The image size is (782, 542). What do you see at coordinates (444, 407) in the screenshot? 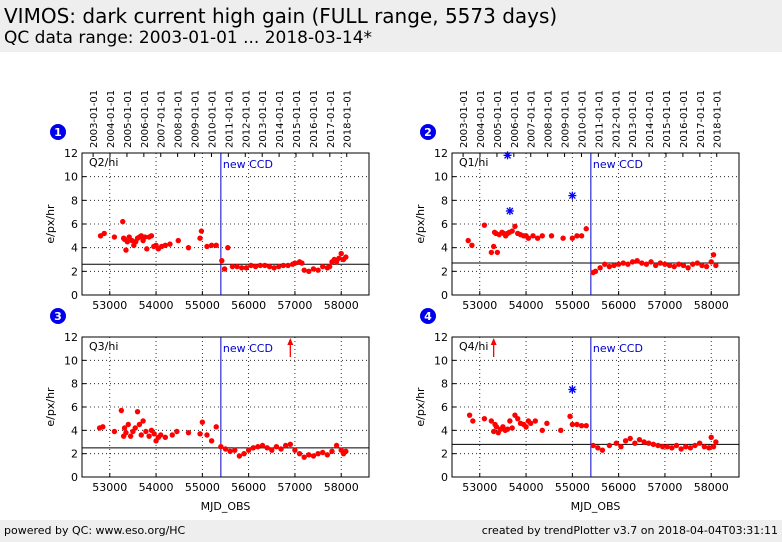
I see `y-tick-label: 6` at bounding box center [444, 407].